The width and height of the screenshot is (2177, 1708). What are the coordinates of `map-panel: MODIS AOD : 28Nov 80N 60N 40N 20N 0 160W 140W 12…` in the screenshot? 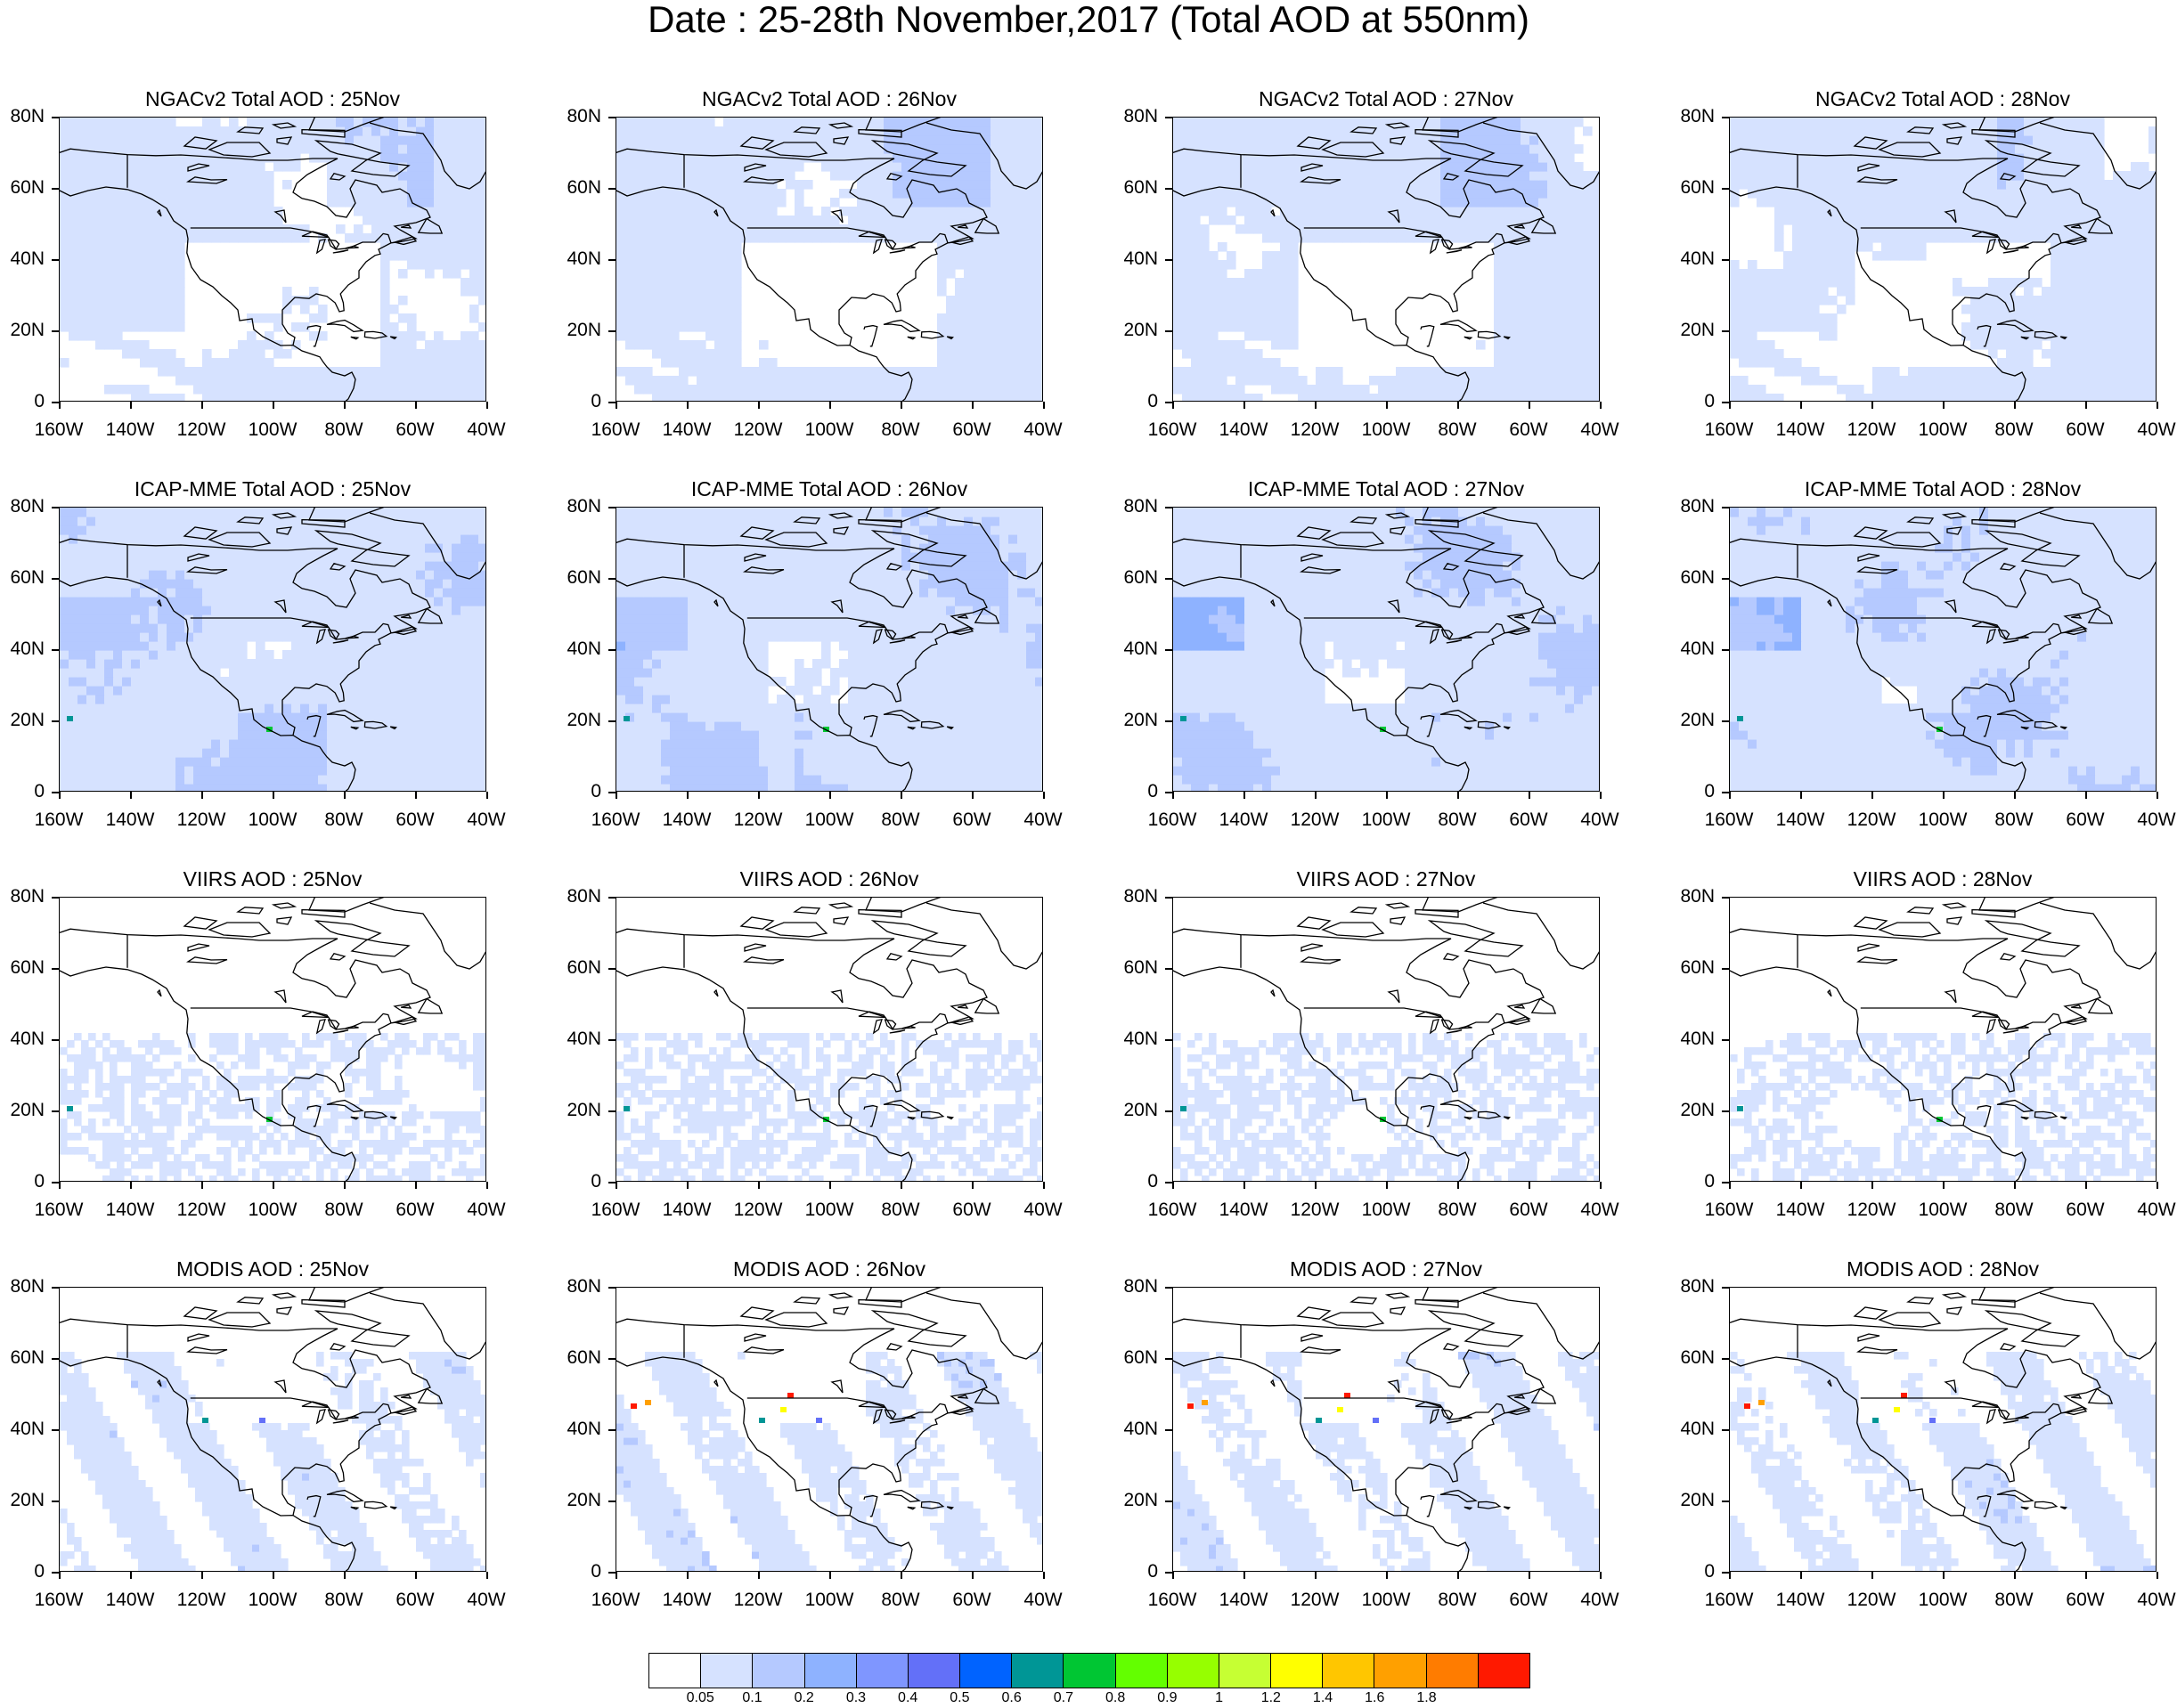 It's located at (1924, 1444).